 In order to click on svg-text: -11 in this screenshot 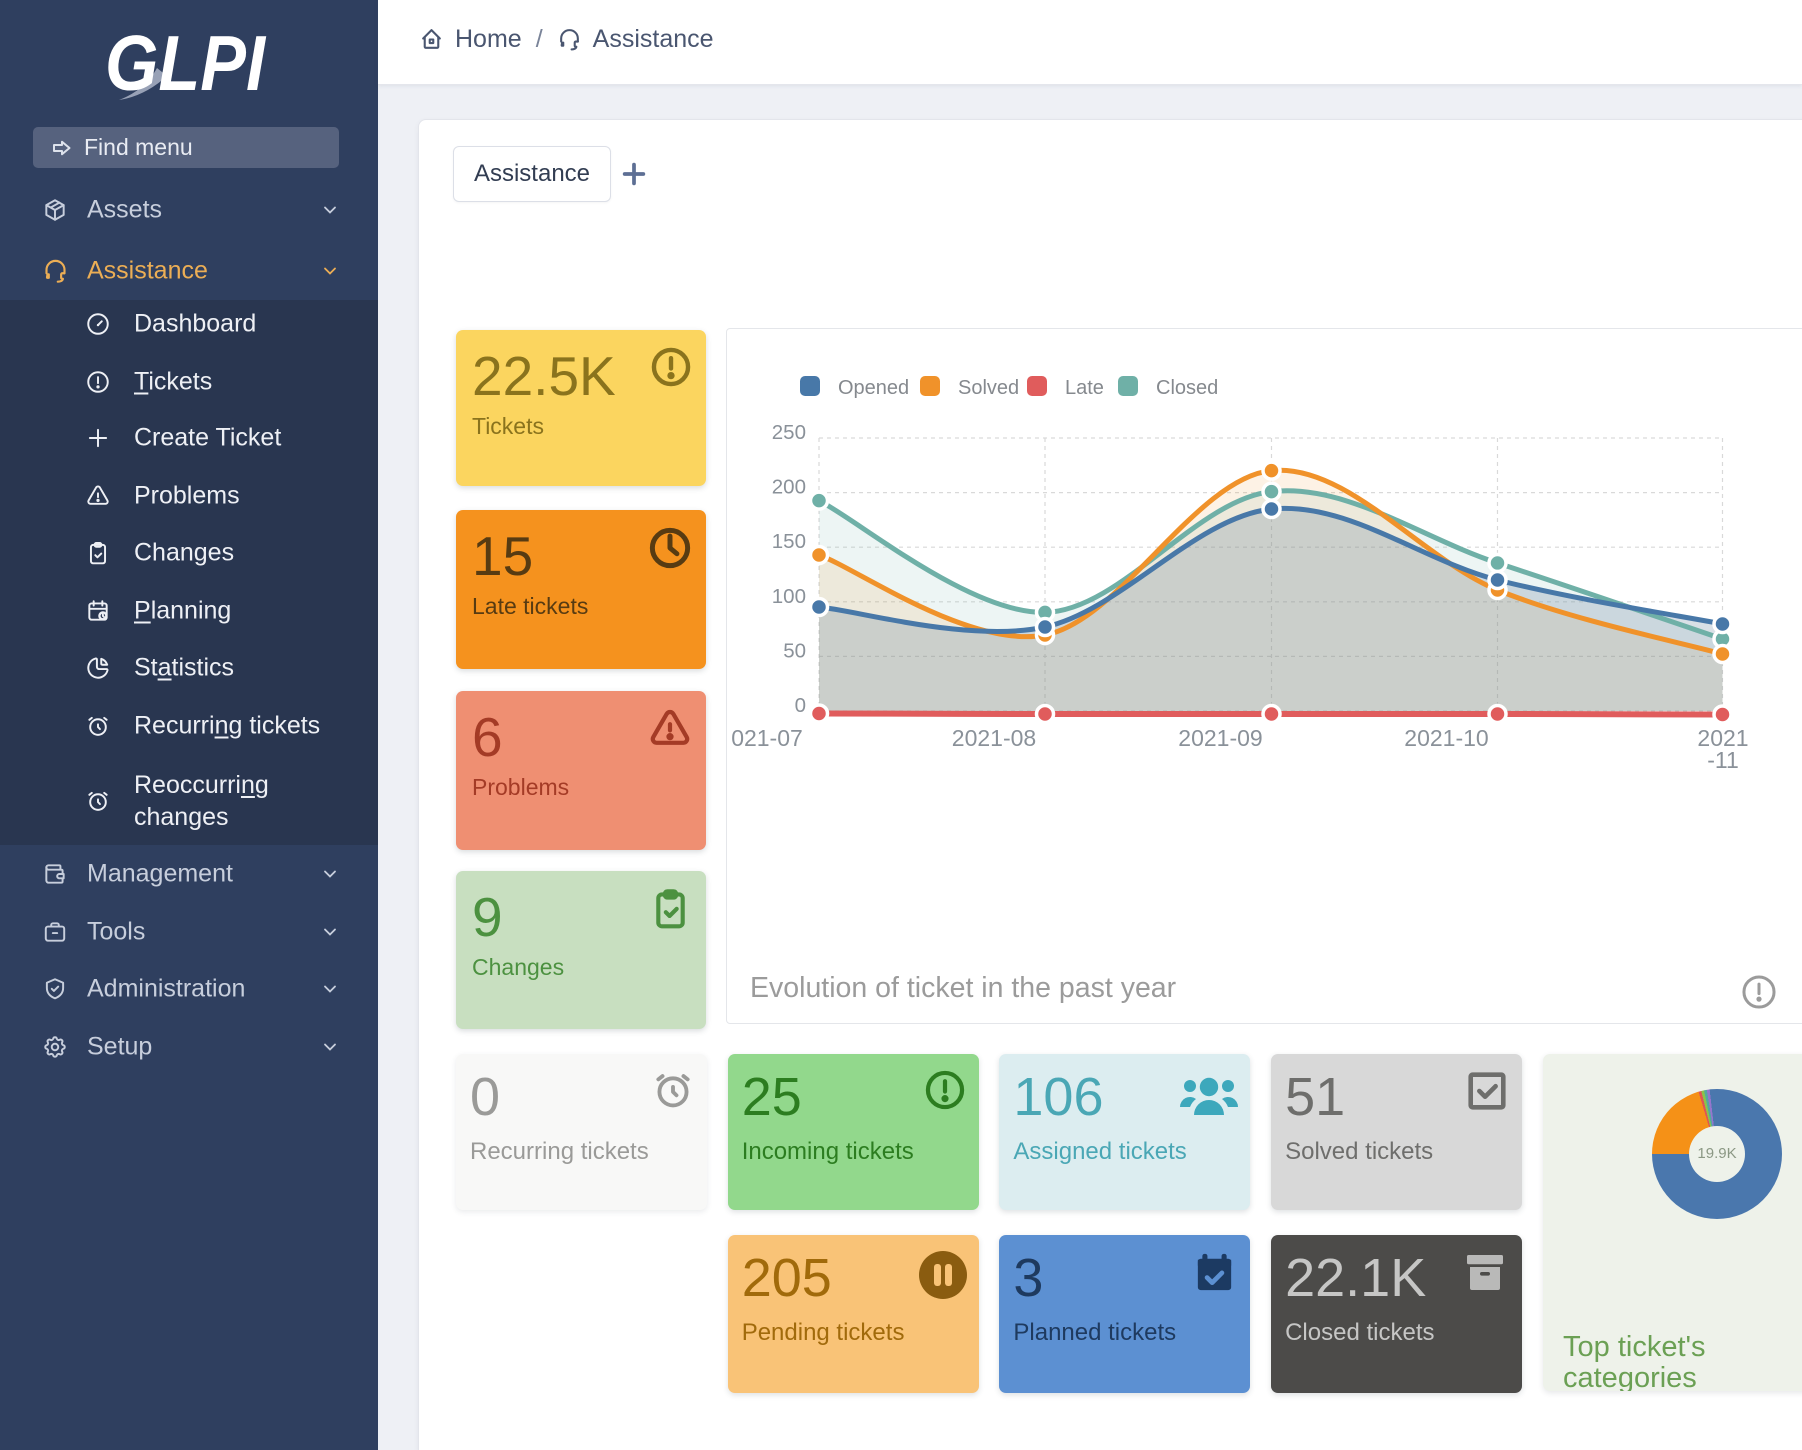, I will do `click(1723, 760)`.